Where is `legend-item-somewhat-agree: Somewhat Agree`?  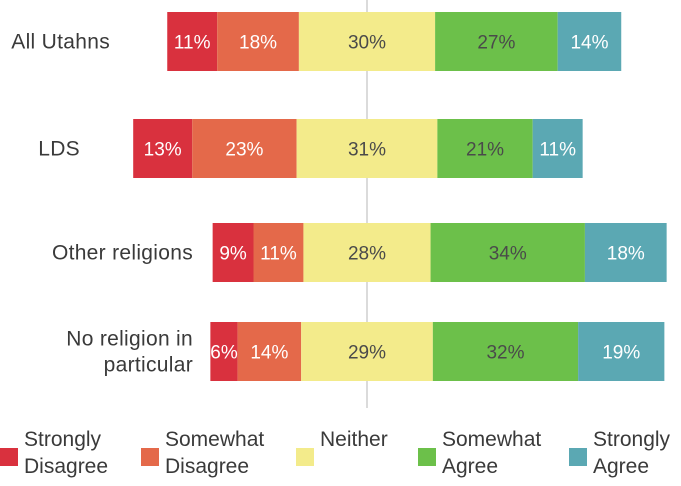
legend-item-somewhat-agree: Somewhat Agree is located at coordinates (479, 453).